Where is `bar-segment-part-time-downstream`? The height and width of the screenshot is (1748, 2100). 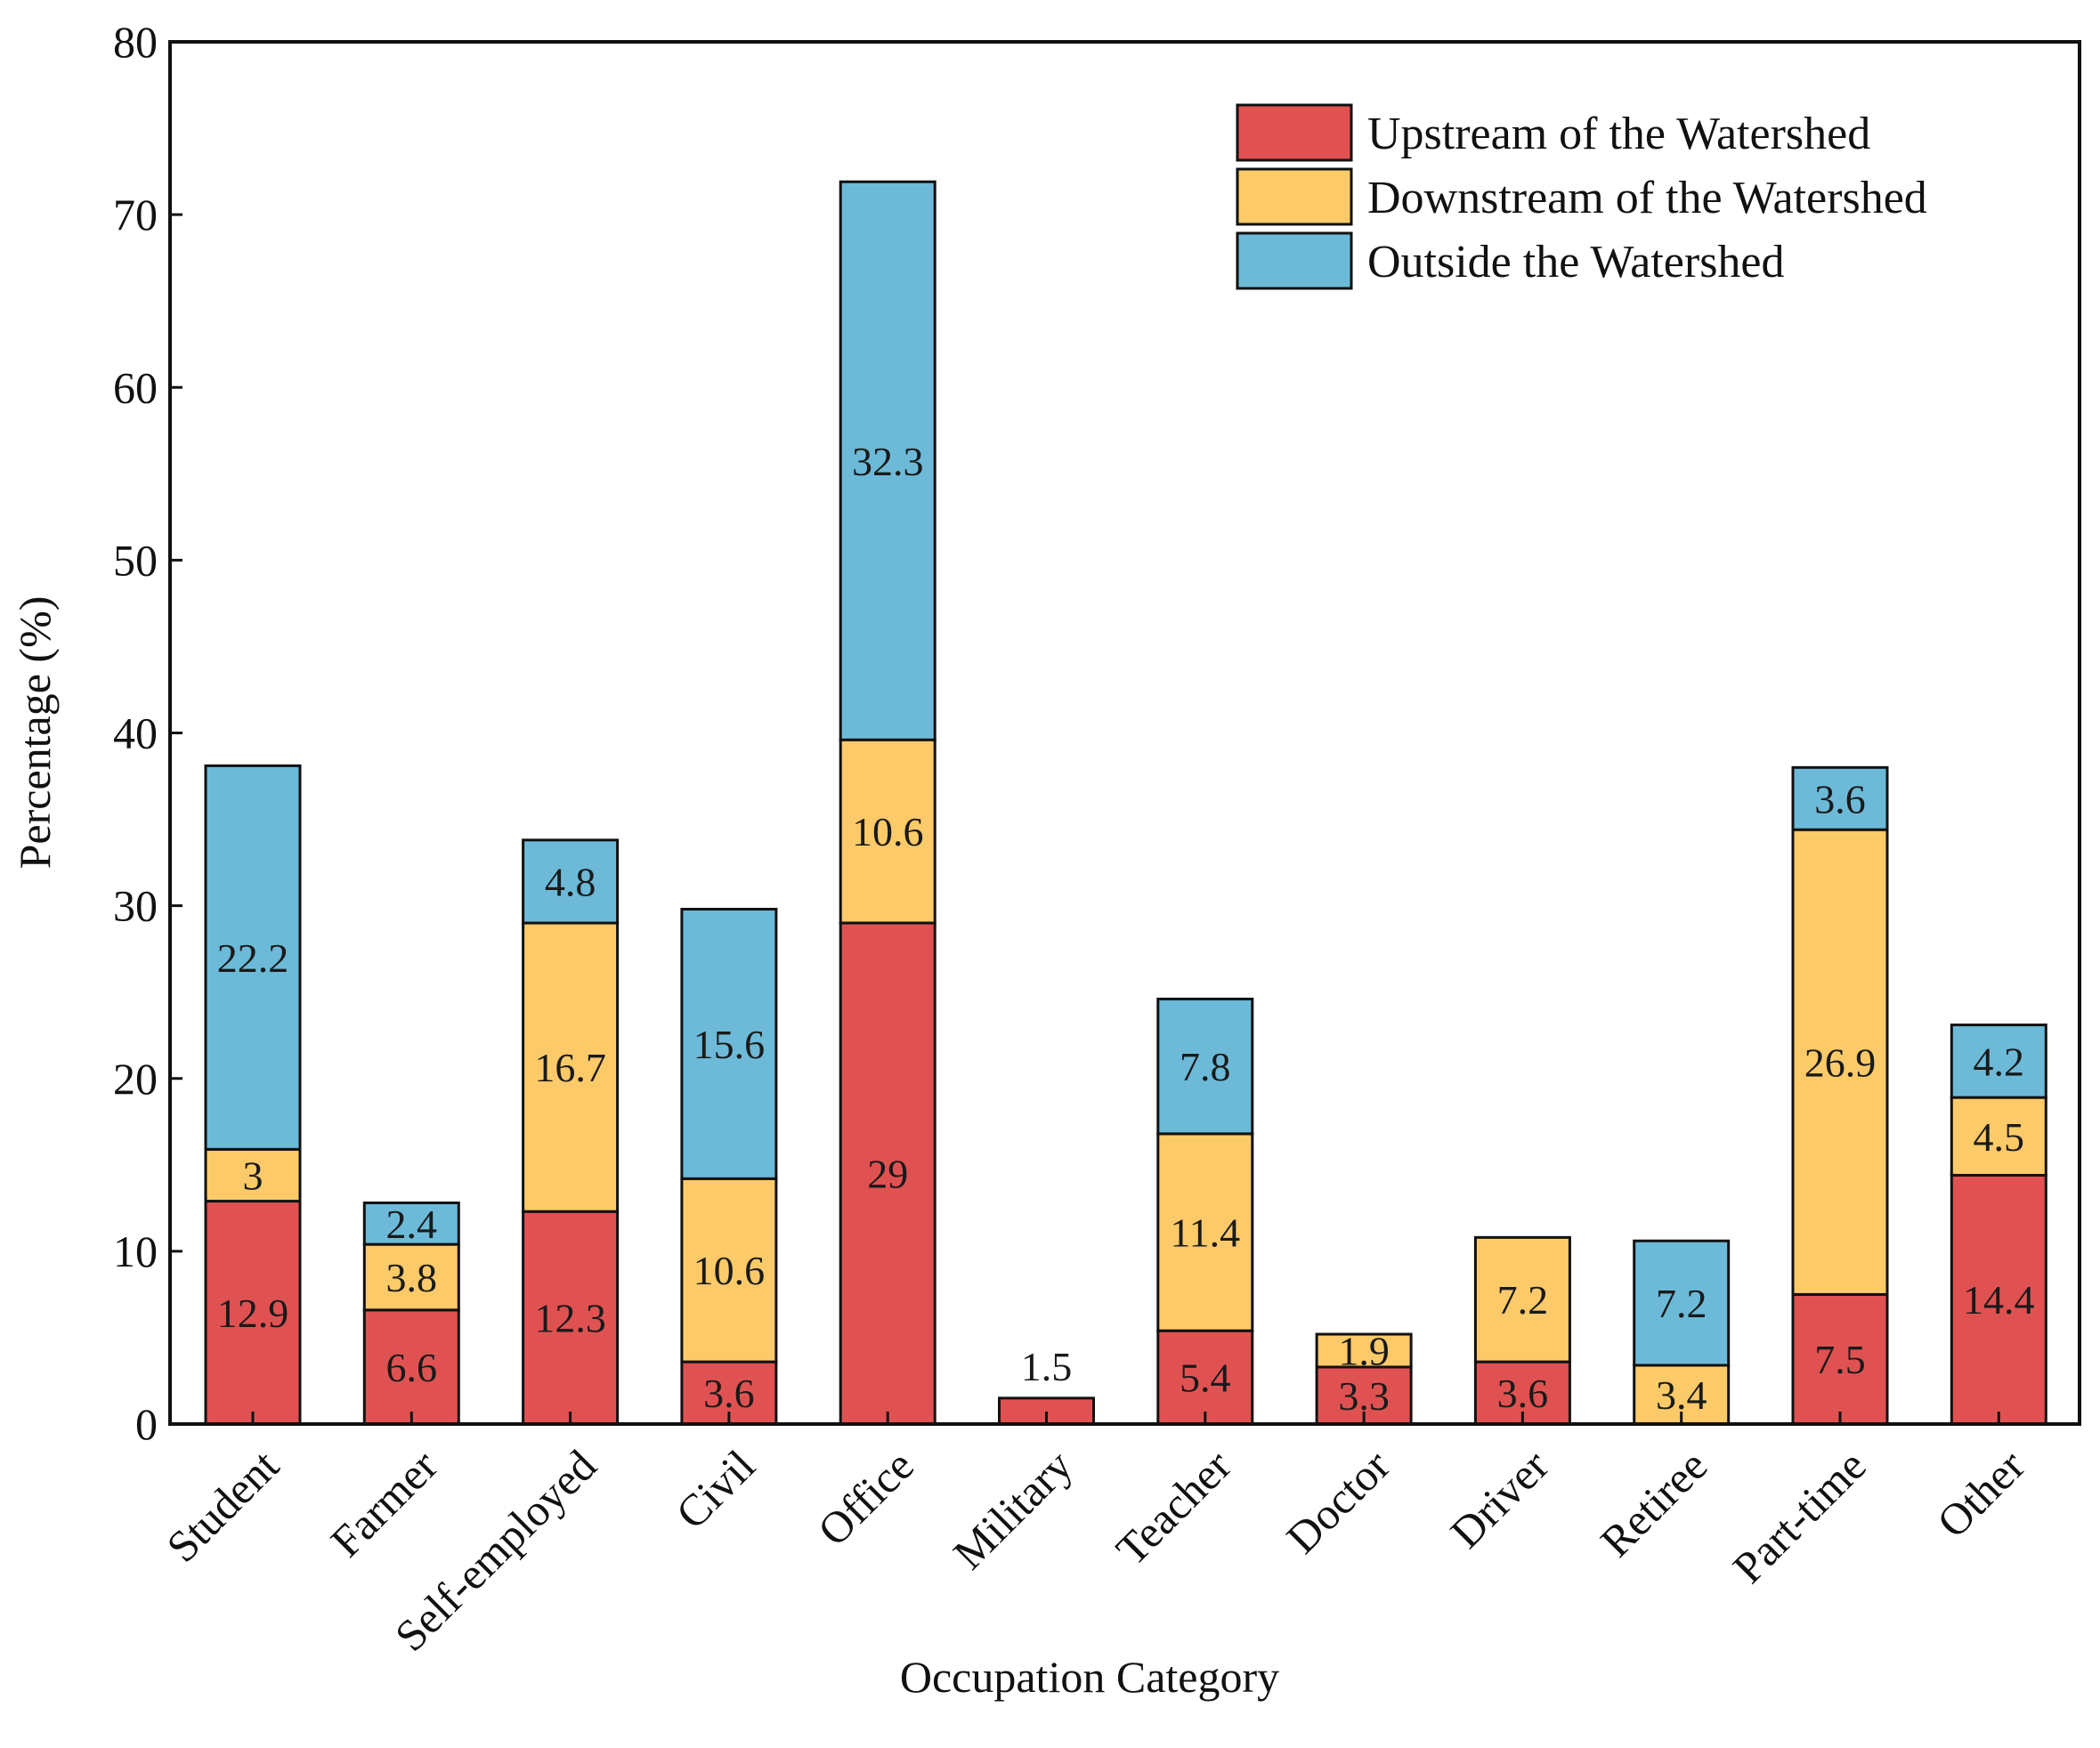
bar-segment-part-time-downstream is located at coordinates (1840, 1062).